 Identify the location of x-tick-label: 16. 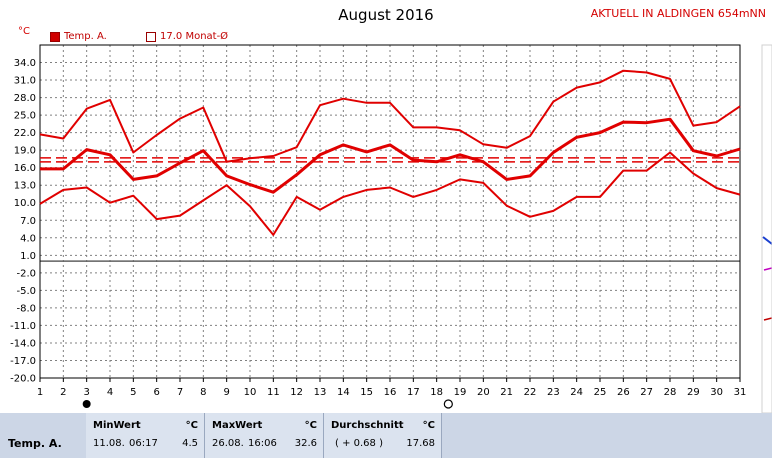
(390, 392).